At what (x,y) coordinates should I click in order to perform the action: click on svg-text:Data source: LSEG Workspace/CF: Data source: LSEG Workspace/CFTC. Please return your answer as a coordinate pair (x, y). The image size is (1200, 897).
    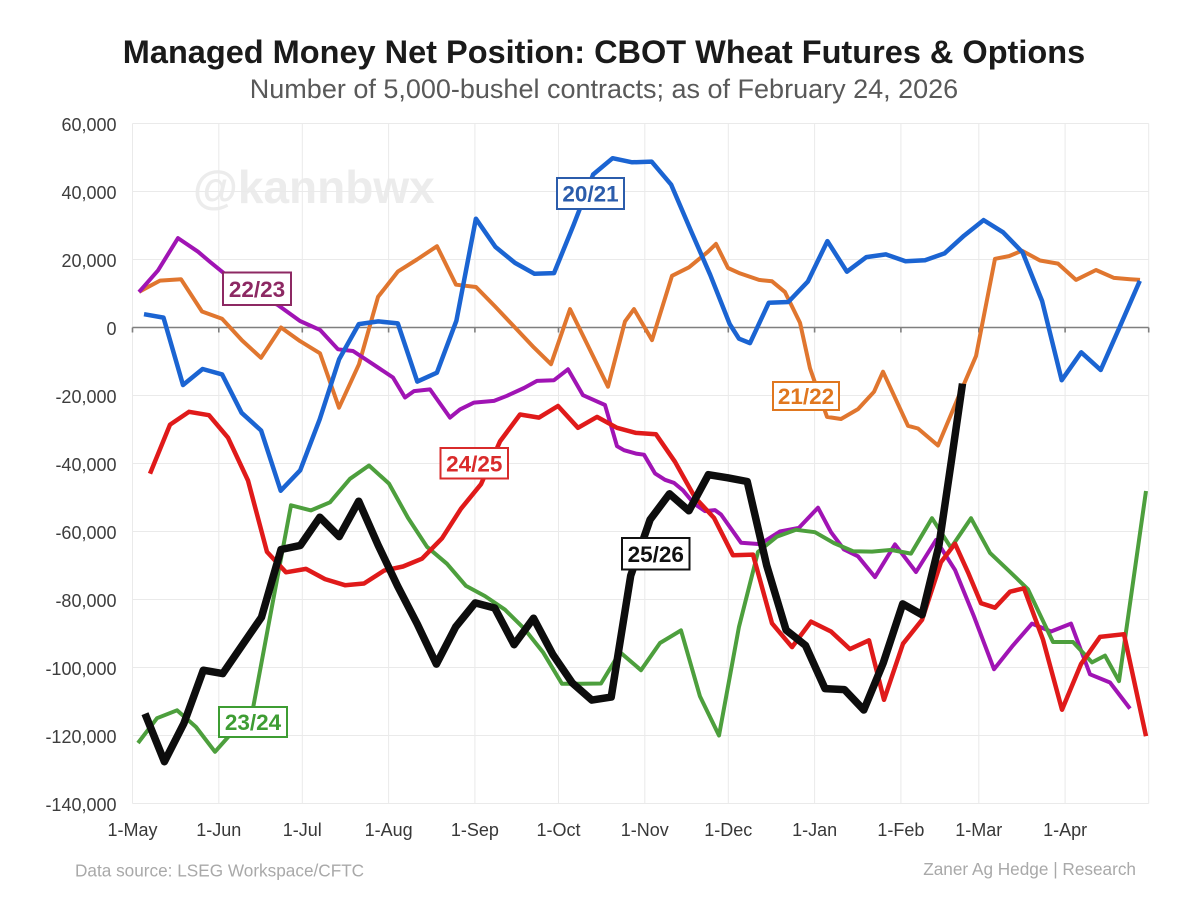
    Looking at the image, I should click on (219, 871).